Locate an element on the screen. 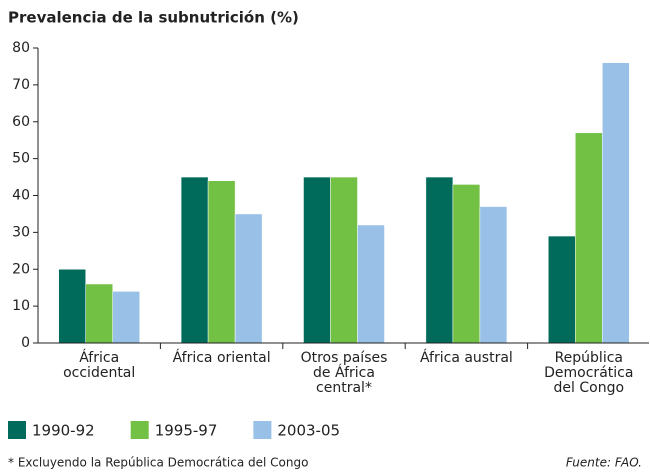  x-tick-label: África austral is located at coordinates (466, 357).